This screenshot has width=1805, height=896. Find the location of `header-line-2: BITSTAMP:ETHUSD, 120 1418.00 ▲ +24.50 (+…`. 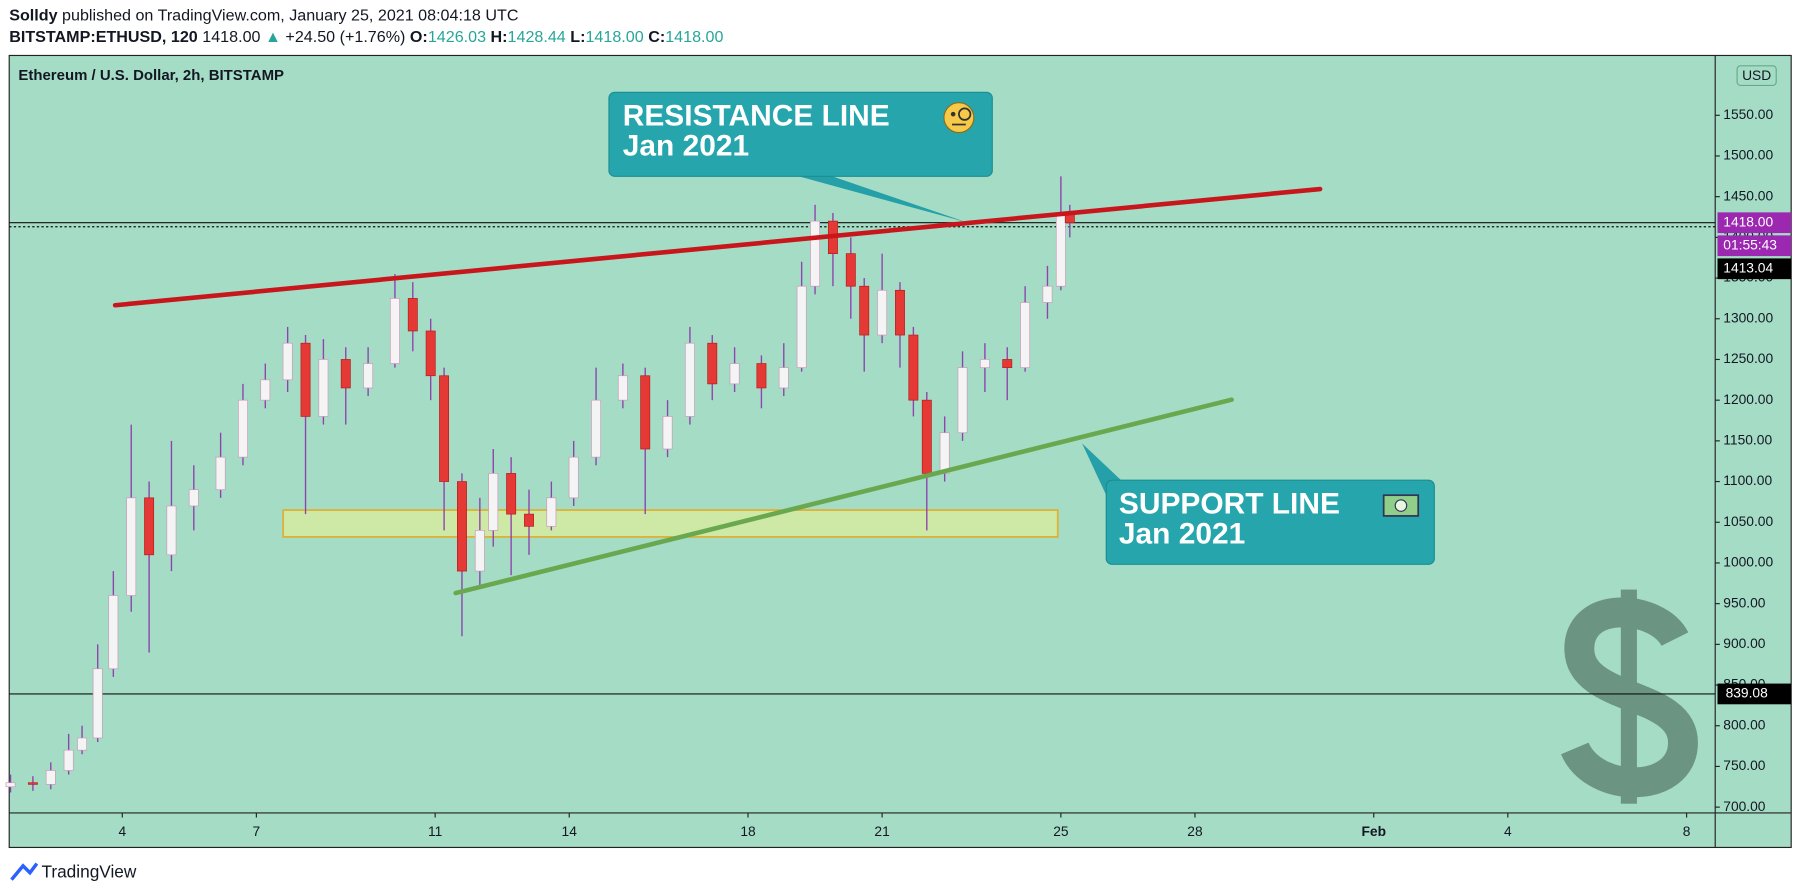

header-line-2: BITSTAMP:ETHUSD, 120 1418.00 ▲ +24.50 (+… is located at coordinates (366, 37).